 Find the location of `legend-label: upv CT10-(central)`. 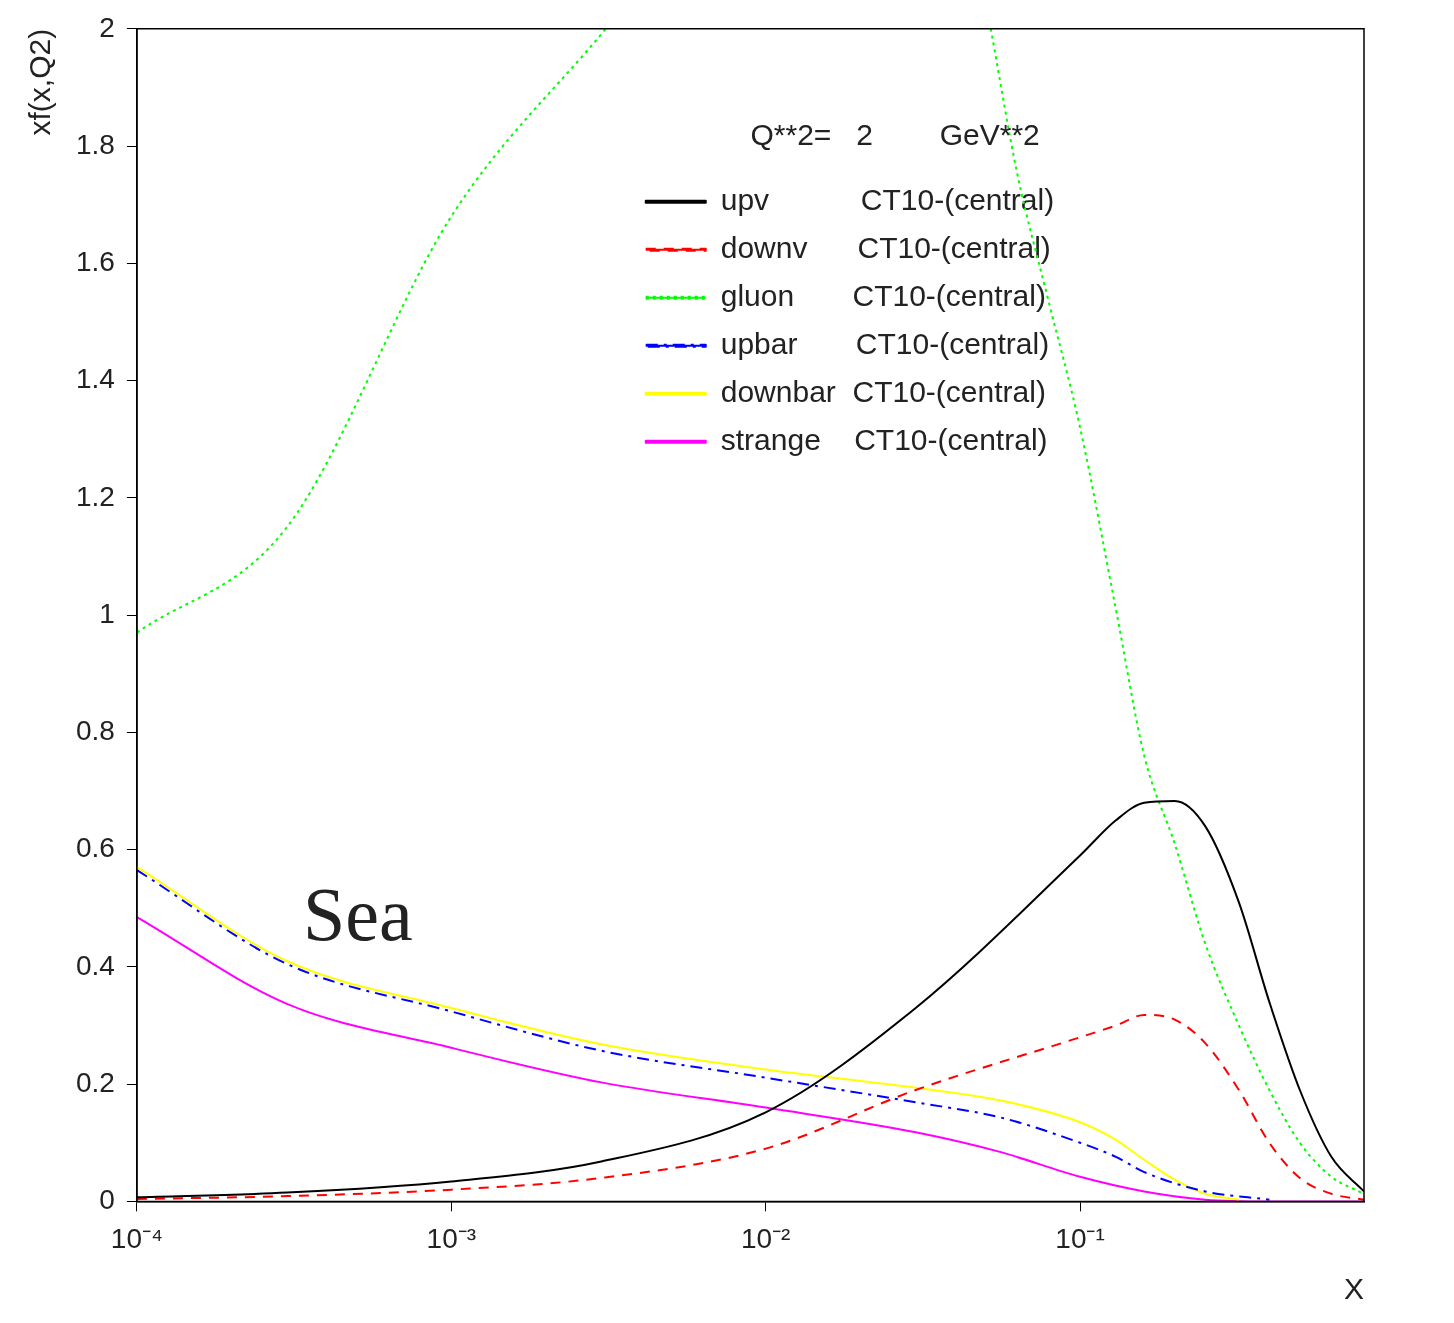

legend-label: upv CT10-(central) is located at coordinates (887, 200).